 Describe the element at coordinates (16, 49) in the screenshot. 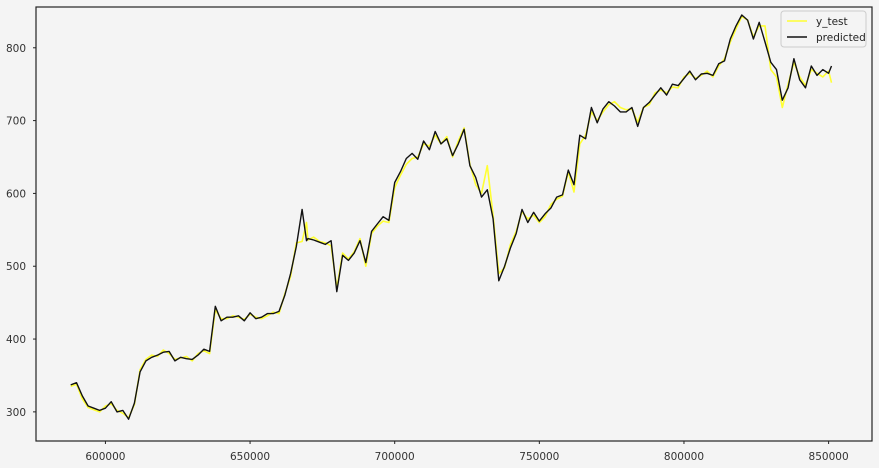

I see `y-tick-label: 800` at that location.